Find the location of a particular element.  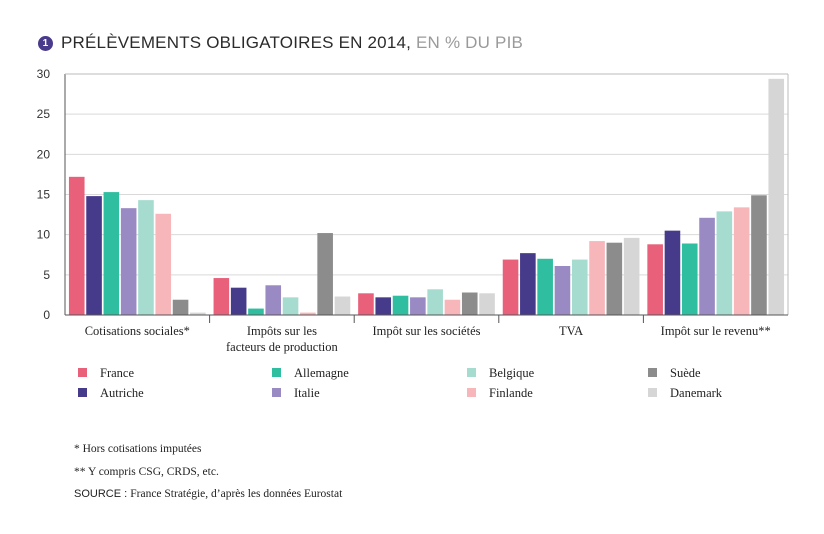

y-tick-label: 10 is located at coordinates (44, 235).